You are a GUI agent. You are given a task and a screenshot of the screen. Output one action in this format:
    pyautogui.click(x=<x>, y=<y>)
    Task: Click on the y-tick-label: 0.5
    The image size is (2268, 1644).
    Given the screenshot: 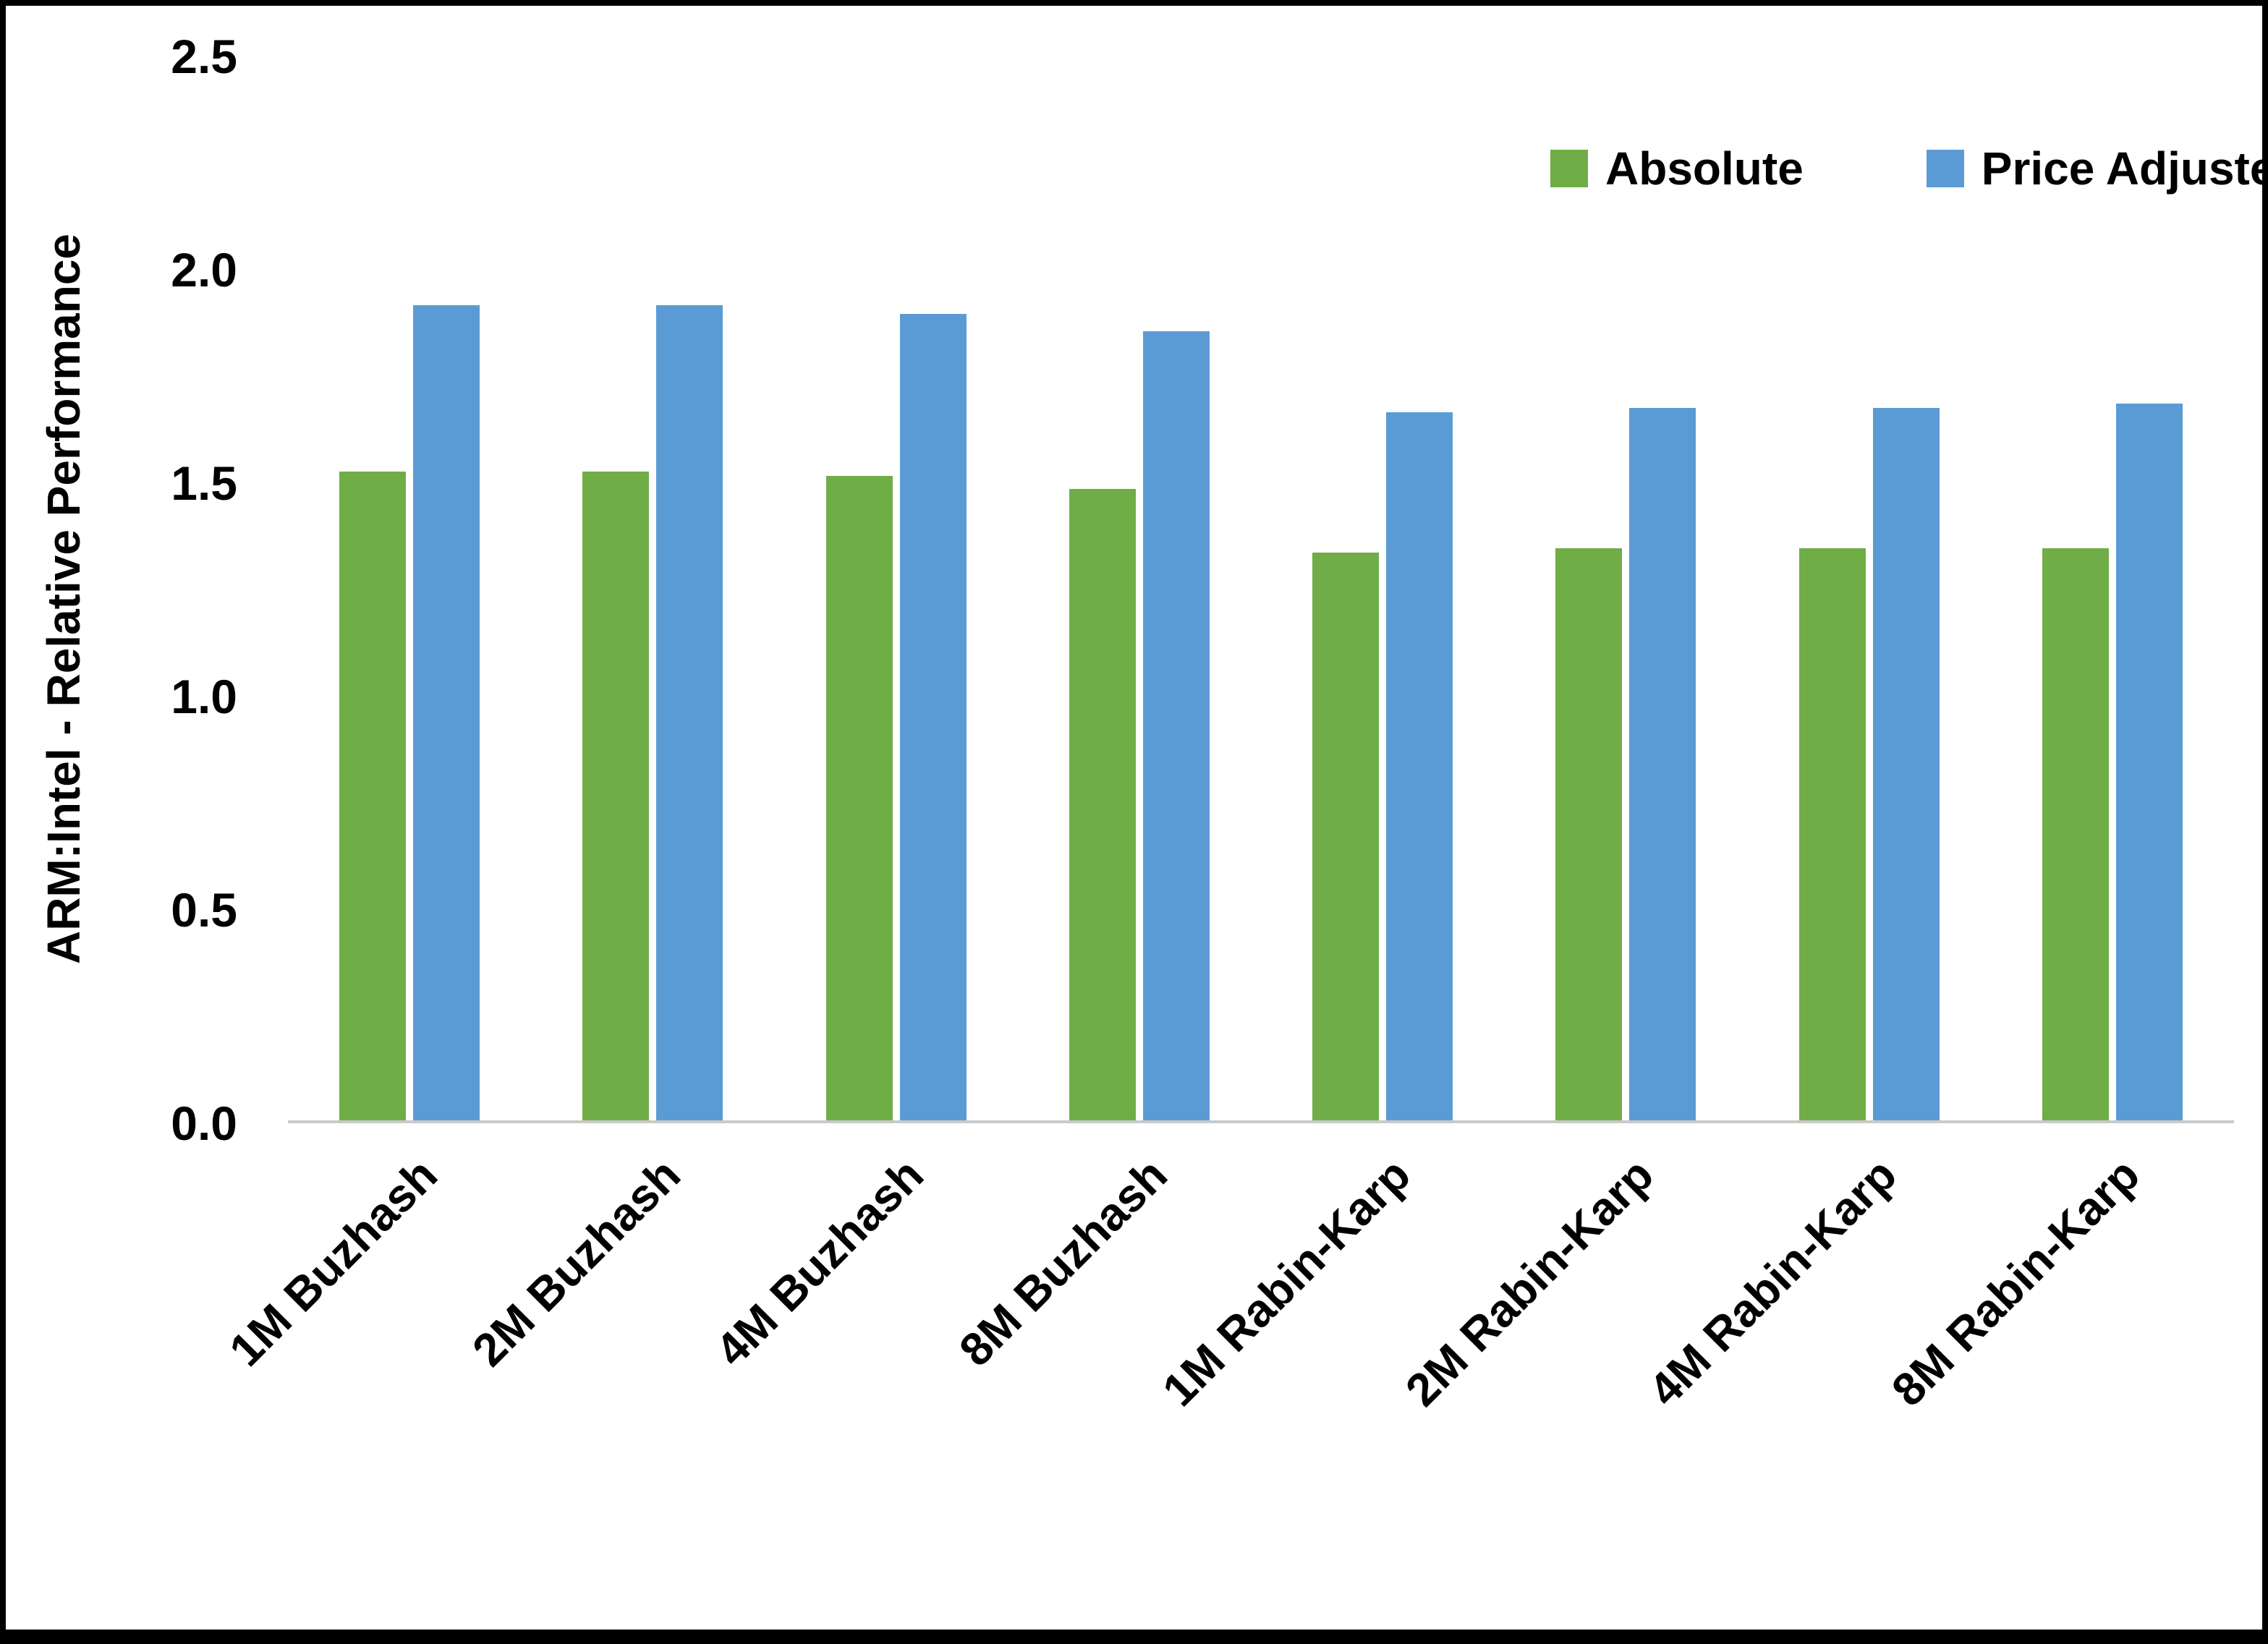 What is the action you would take?
    pyautogui.click(x=204, y=910)
    